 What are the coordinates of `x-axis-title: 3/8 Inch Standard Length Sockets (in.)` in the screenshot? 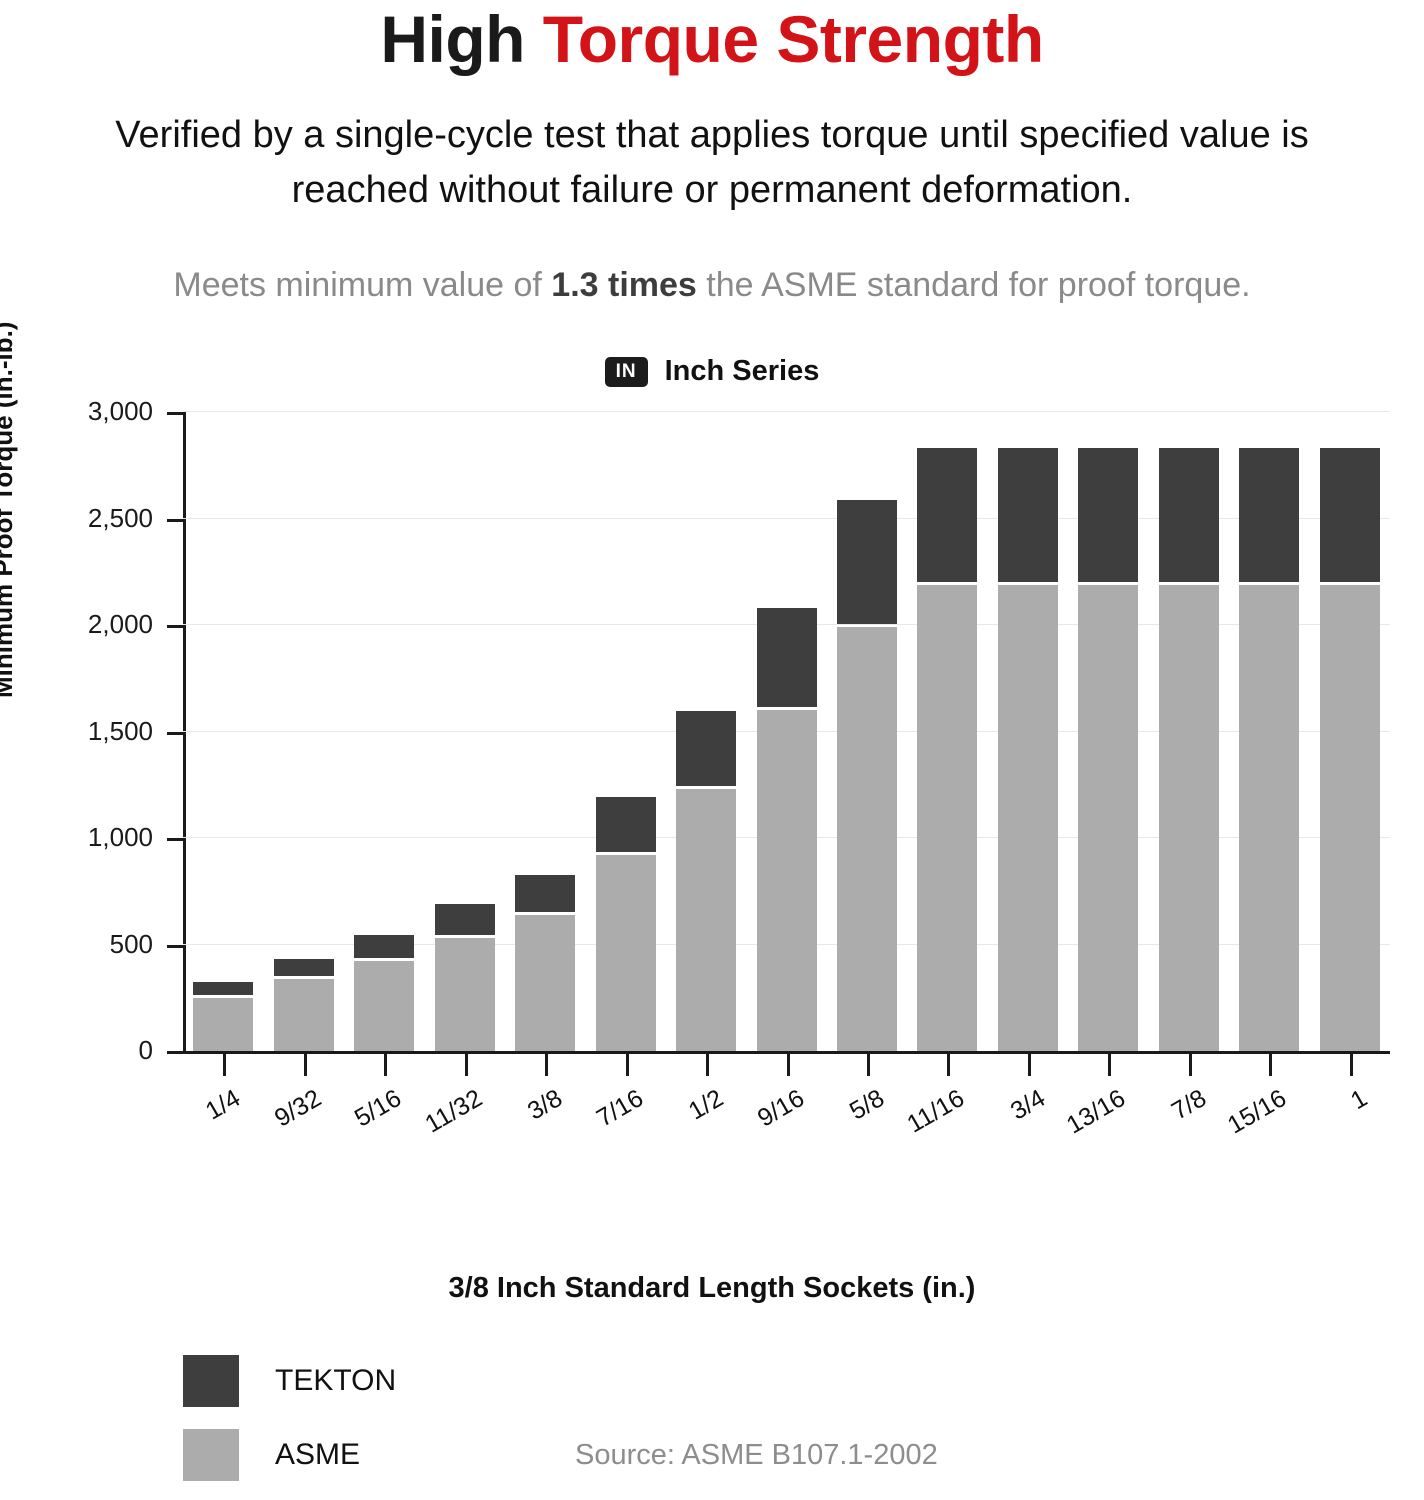 It's located at (712, 1288).